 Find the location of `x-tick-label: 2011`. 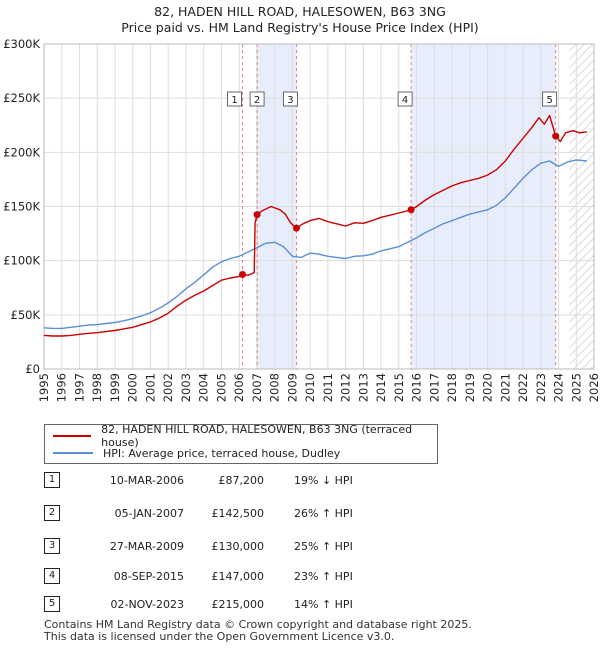

x-tick-label: 2011 is located at coordinates (328, 387).